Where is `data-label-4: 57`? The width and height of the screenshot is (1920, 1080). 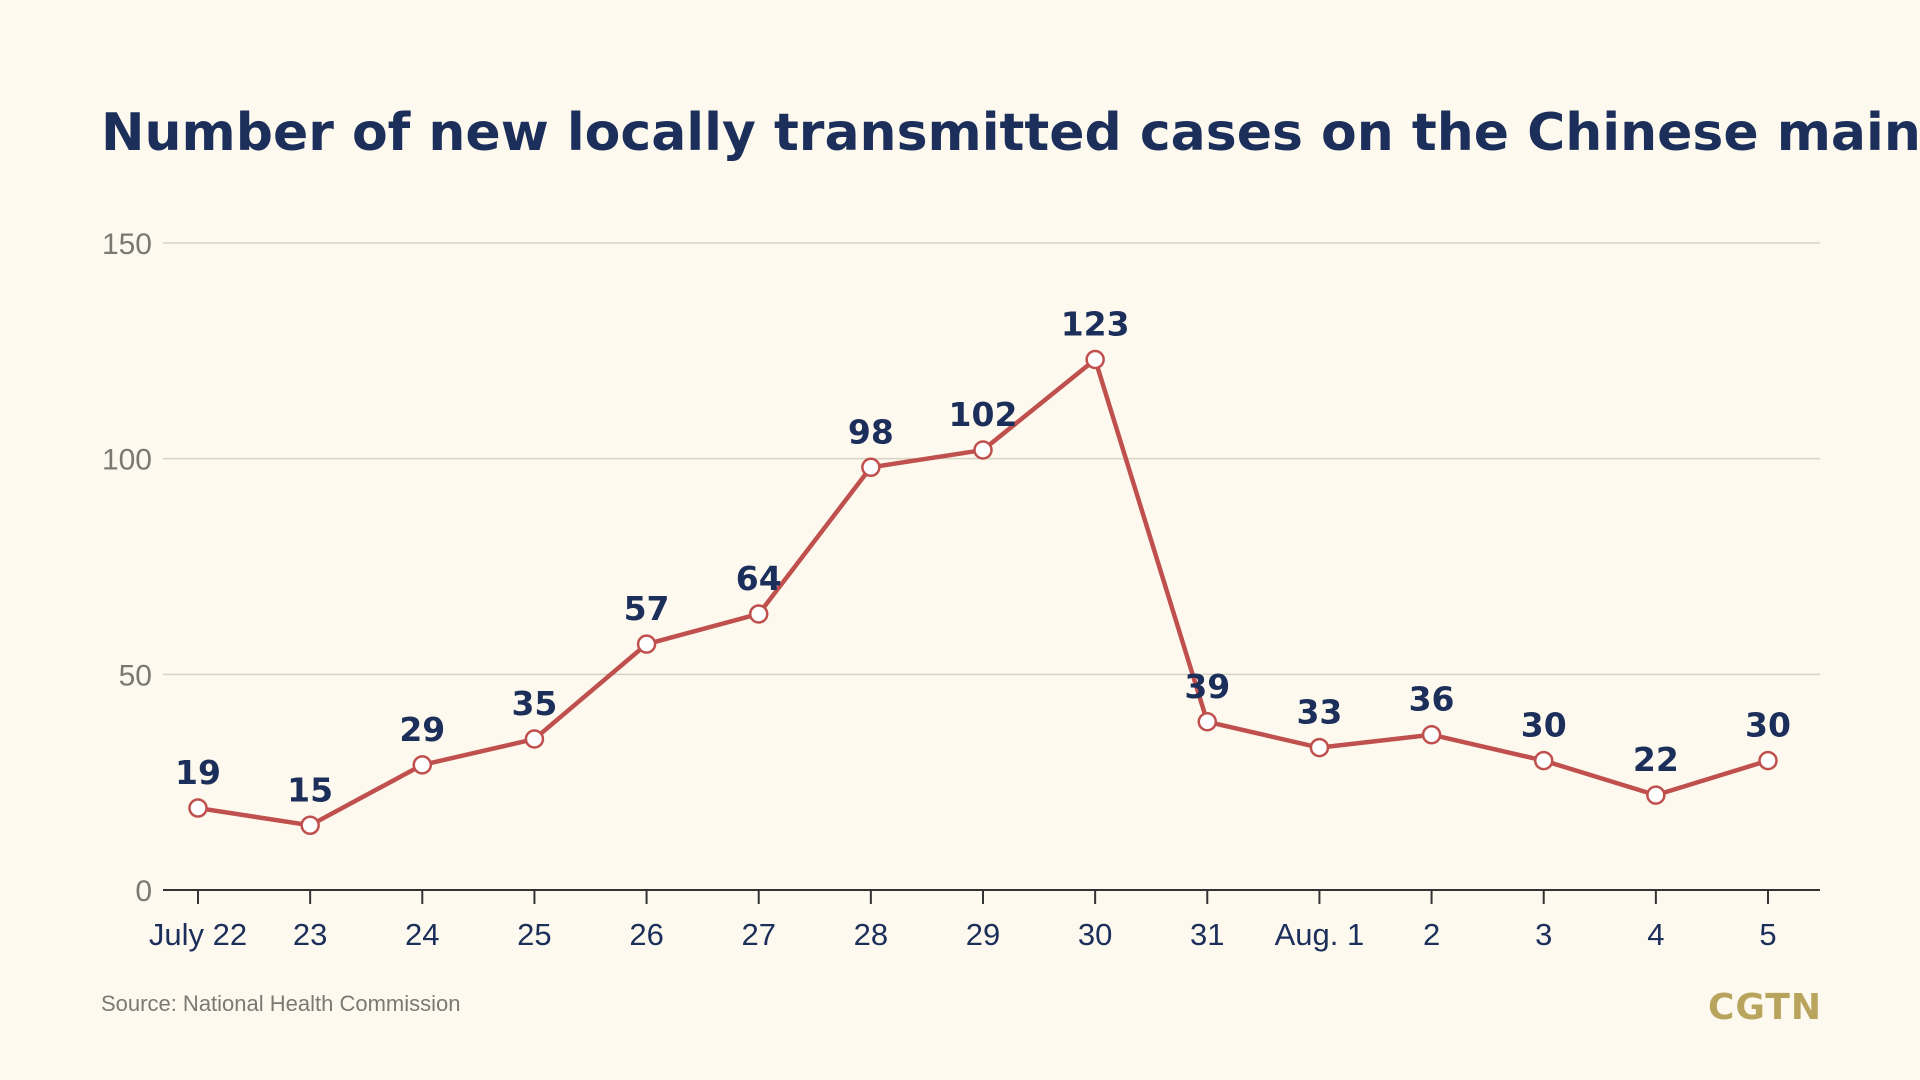
data-label-4: 57 is located at coordinates (647, 608).